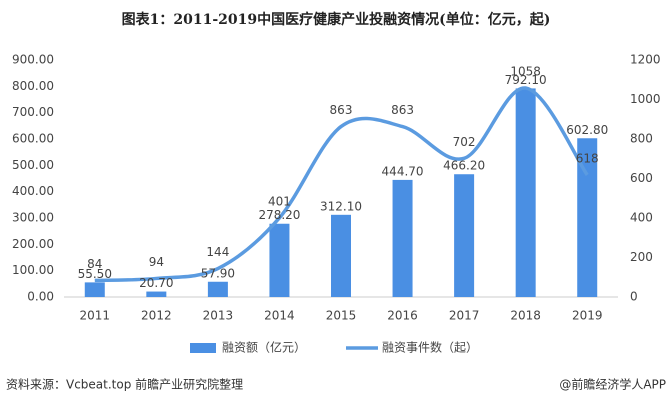  I want to click on y-tick-label: 300.00, so click(33, 218).